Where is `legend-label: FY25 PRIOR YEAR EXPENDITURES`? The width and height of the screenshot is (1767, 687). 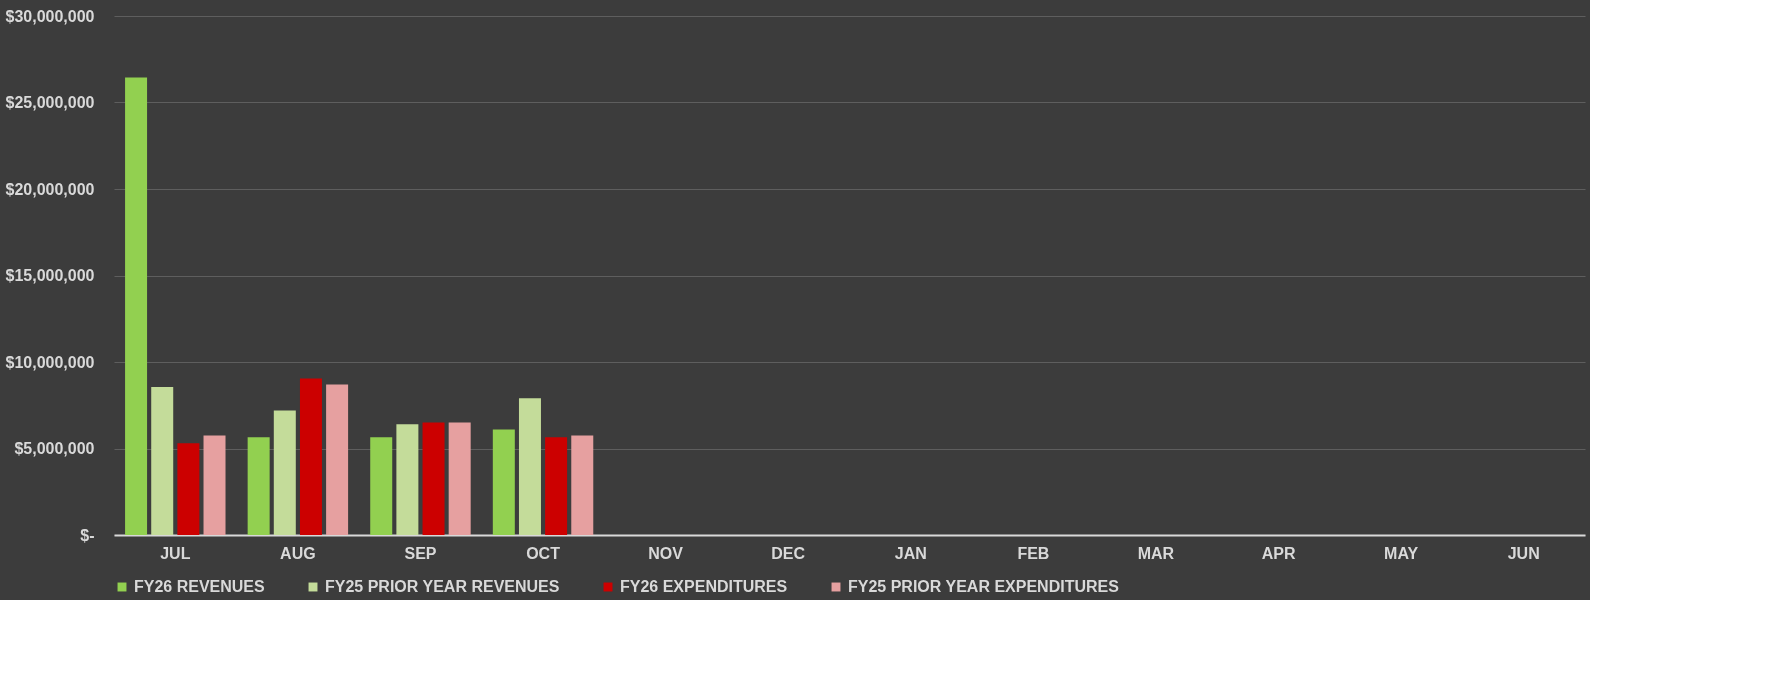 legend-label: FY25 PRIOR YEAR EXPENDITURES is located at coordinates (984, 586).